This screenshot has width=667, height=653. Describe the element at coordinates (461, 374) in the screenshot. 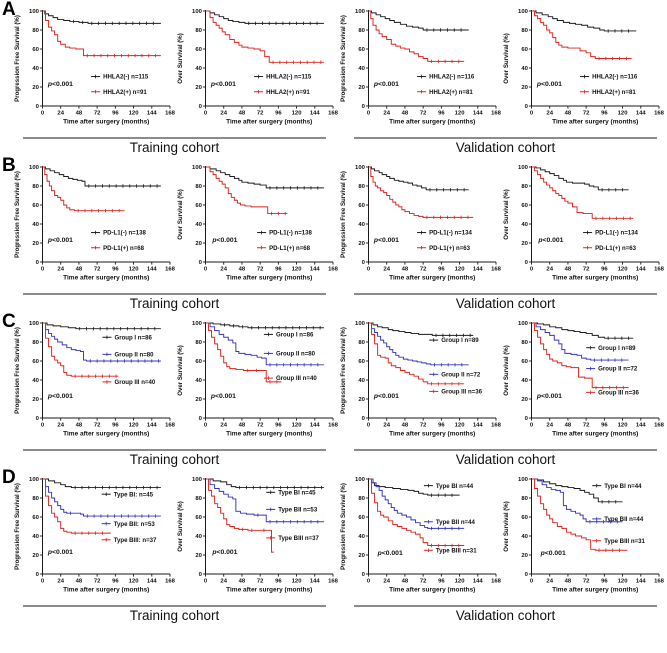

I see `legend-label: Group II n=72` at that location.